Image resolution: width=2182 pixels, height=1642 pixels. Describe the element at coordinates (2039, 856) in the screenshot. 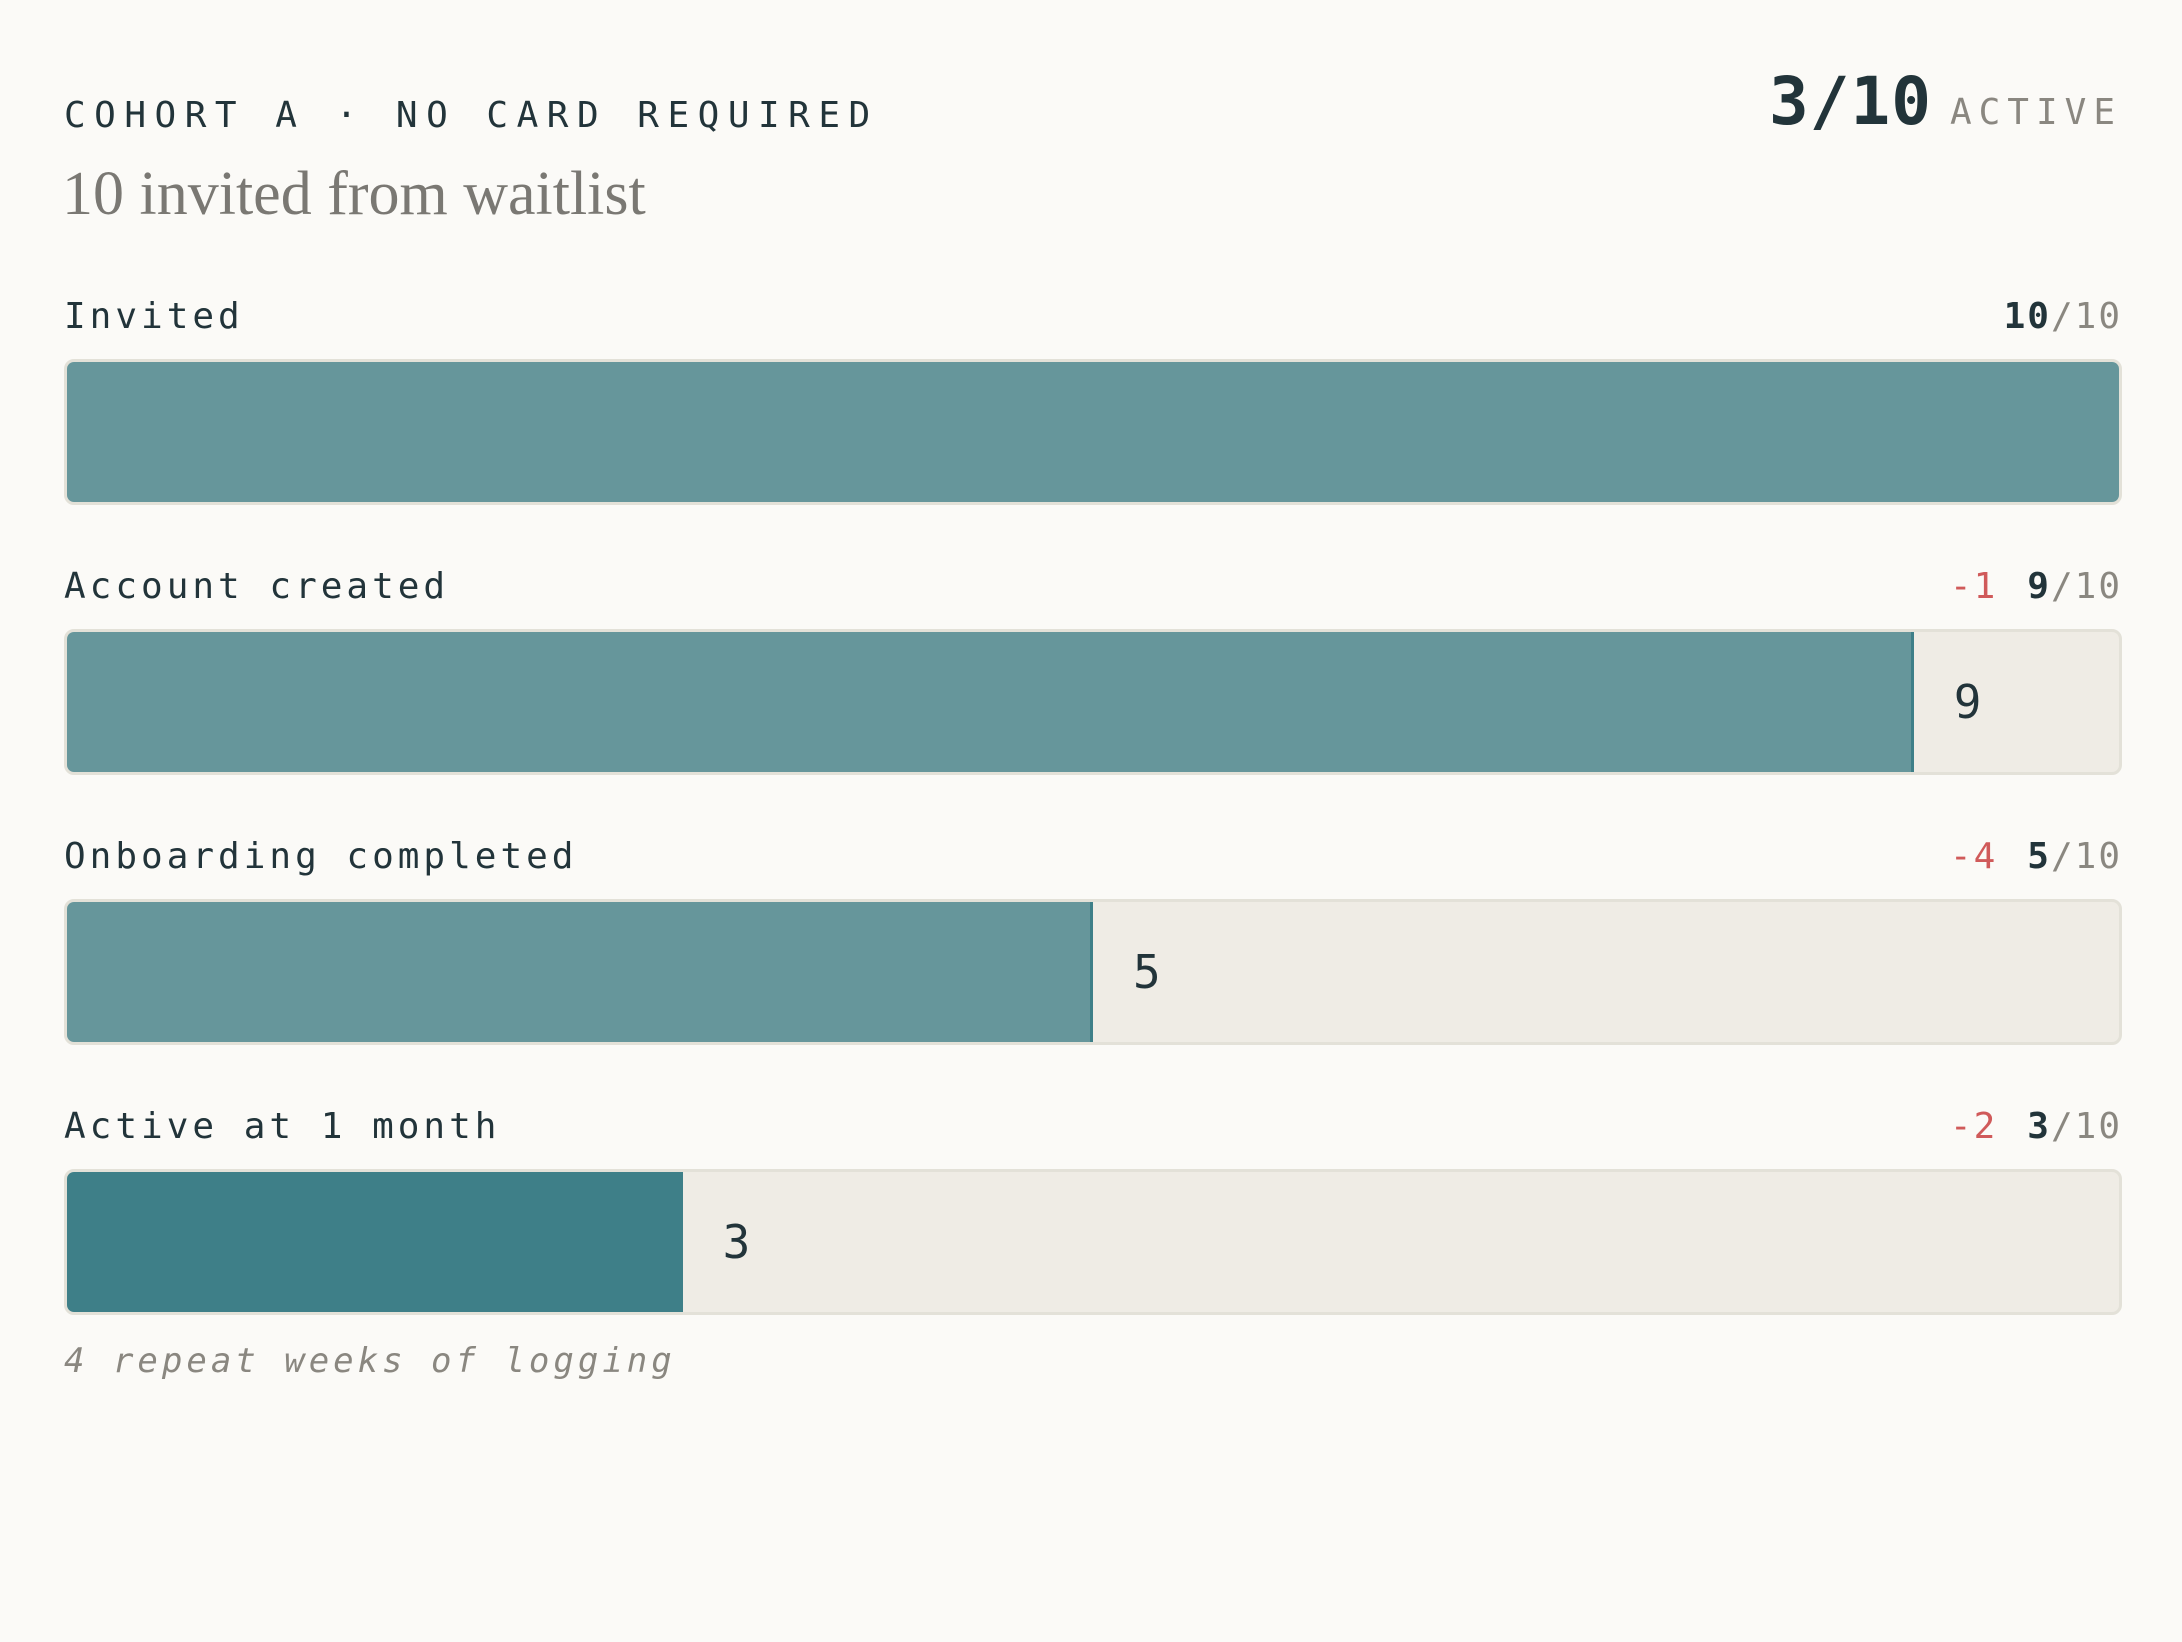

I see `stage-value: 5` at that location.